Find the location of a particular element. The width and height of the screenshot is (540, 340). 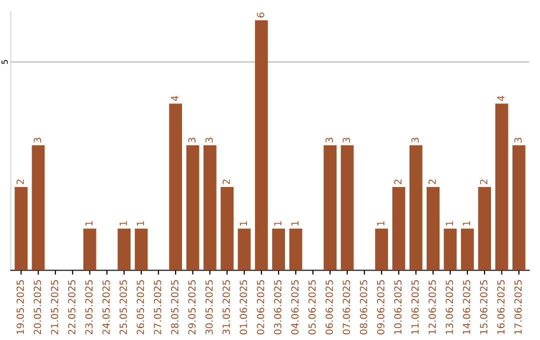

x-tick-label: 01.06.2025 is located at coordinates (244, 307).